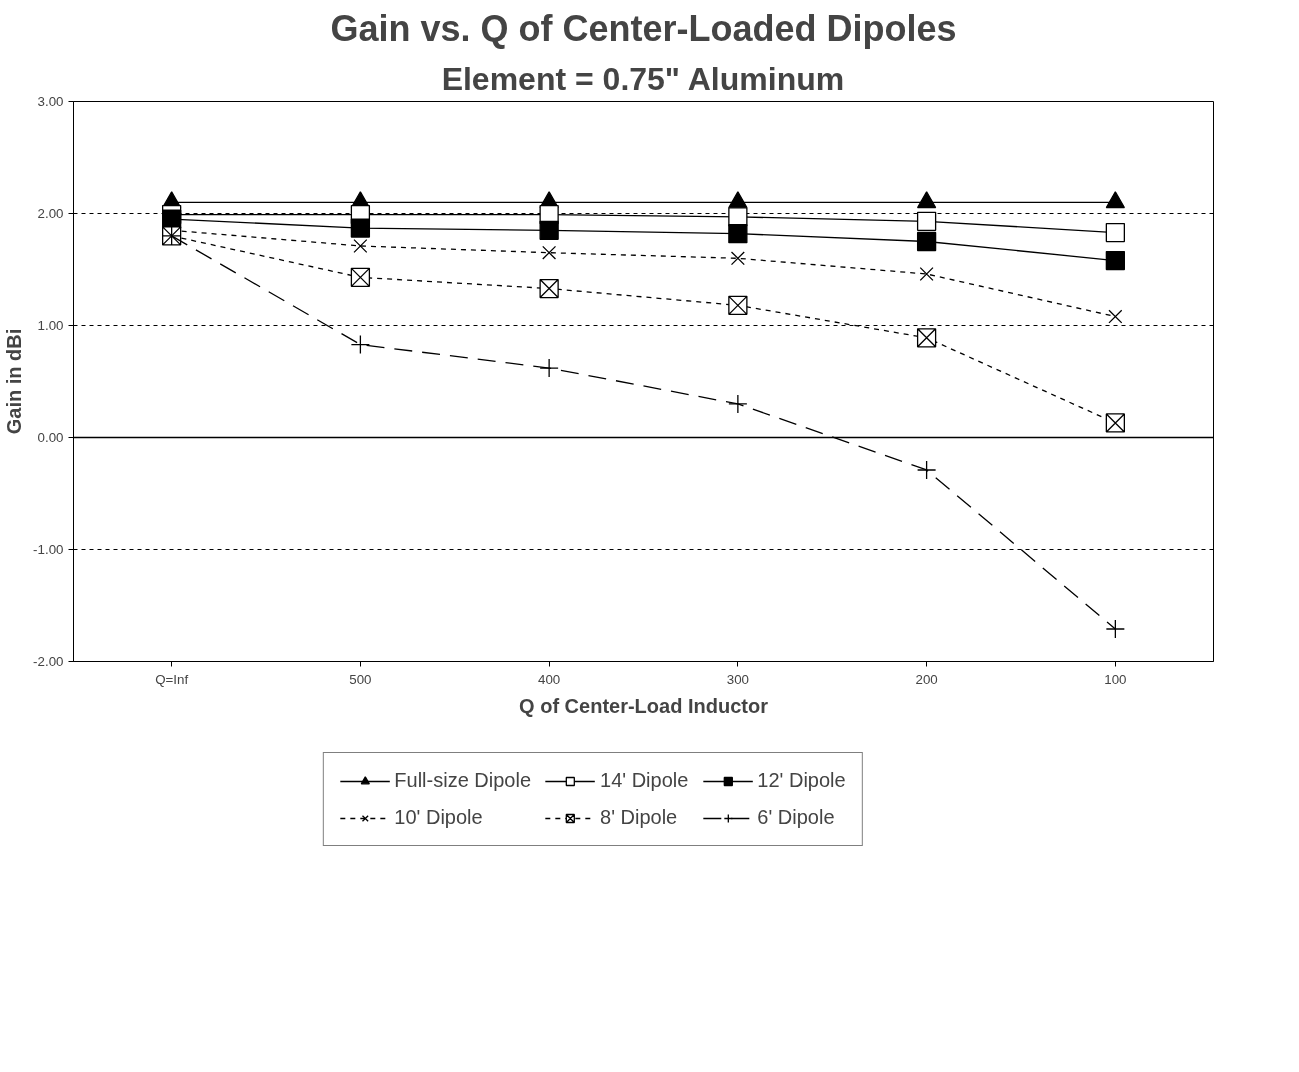  What do you see at coordinates (438, 817) in the screenshot?
I see `legend-label: 10' Dipole` at bounding box center [438, 817].